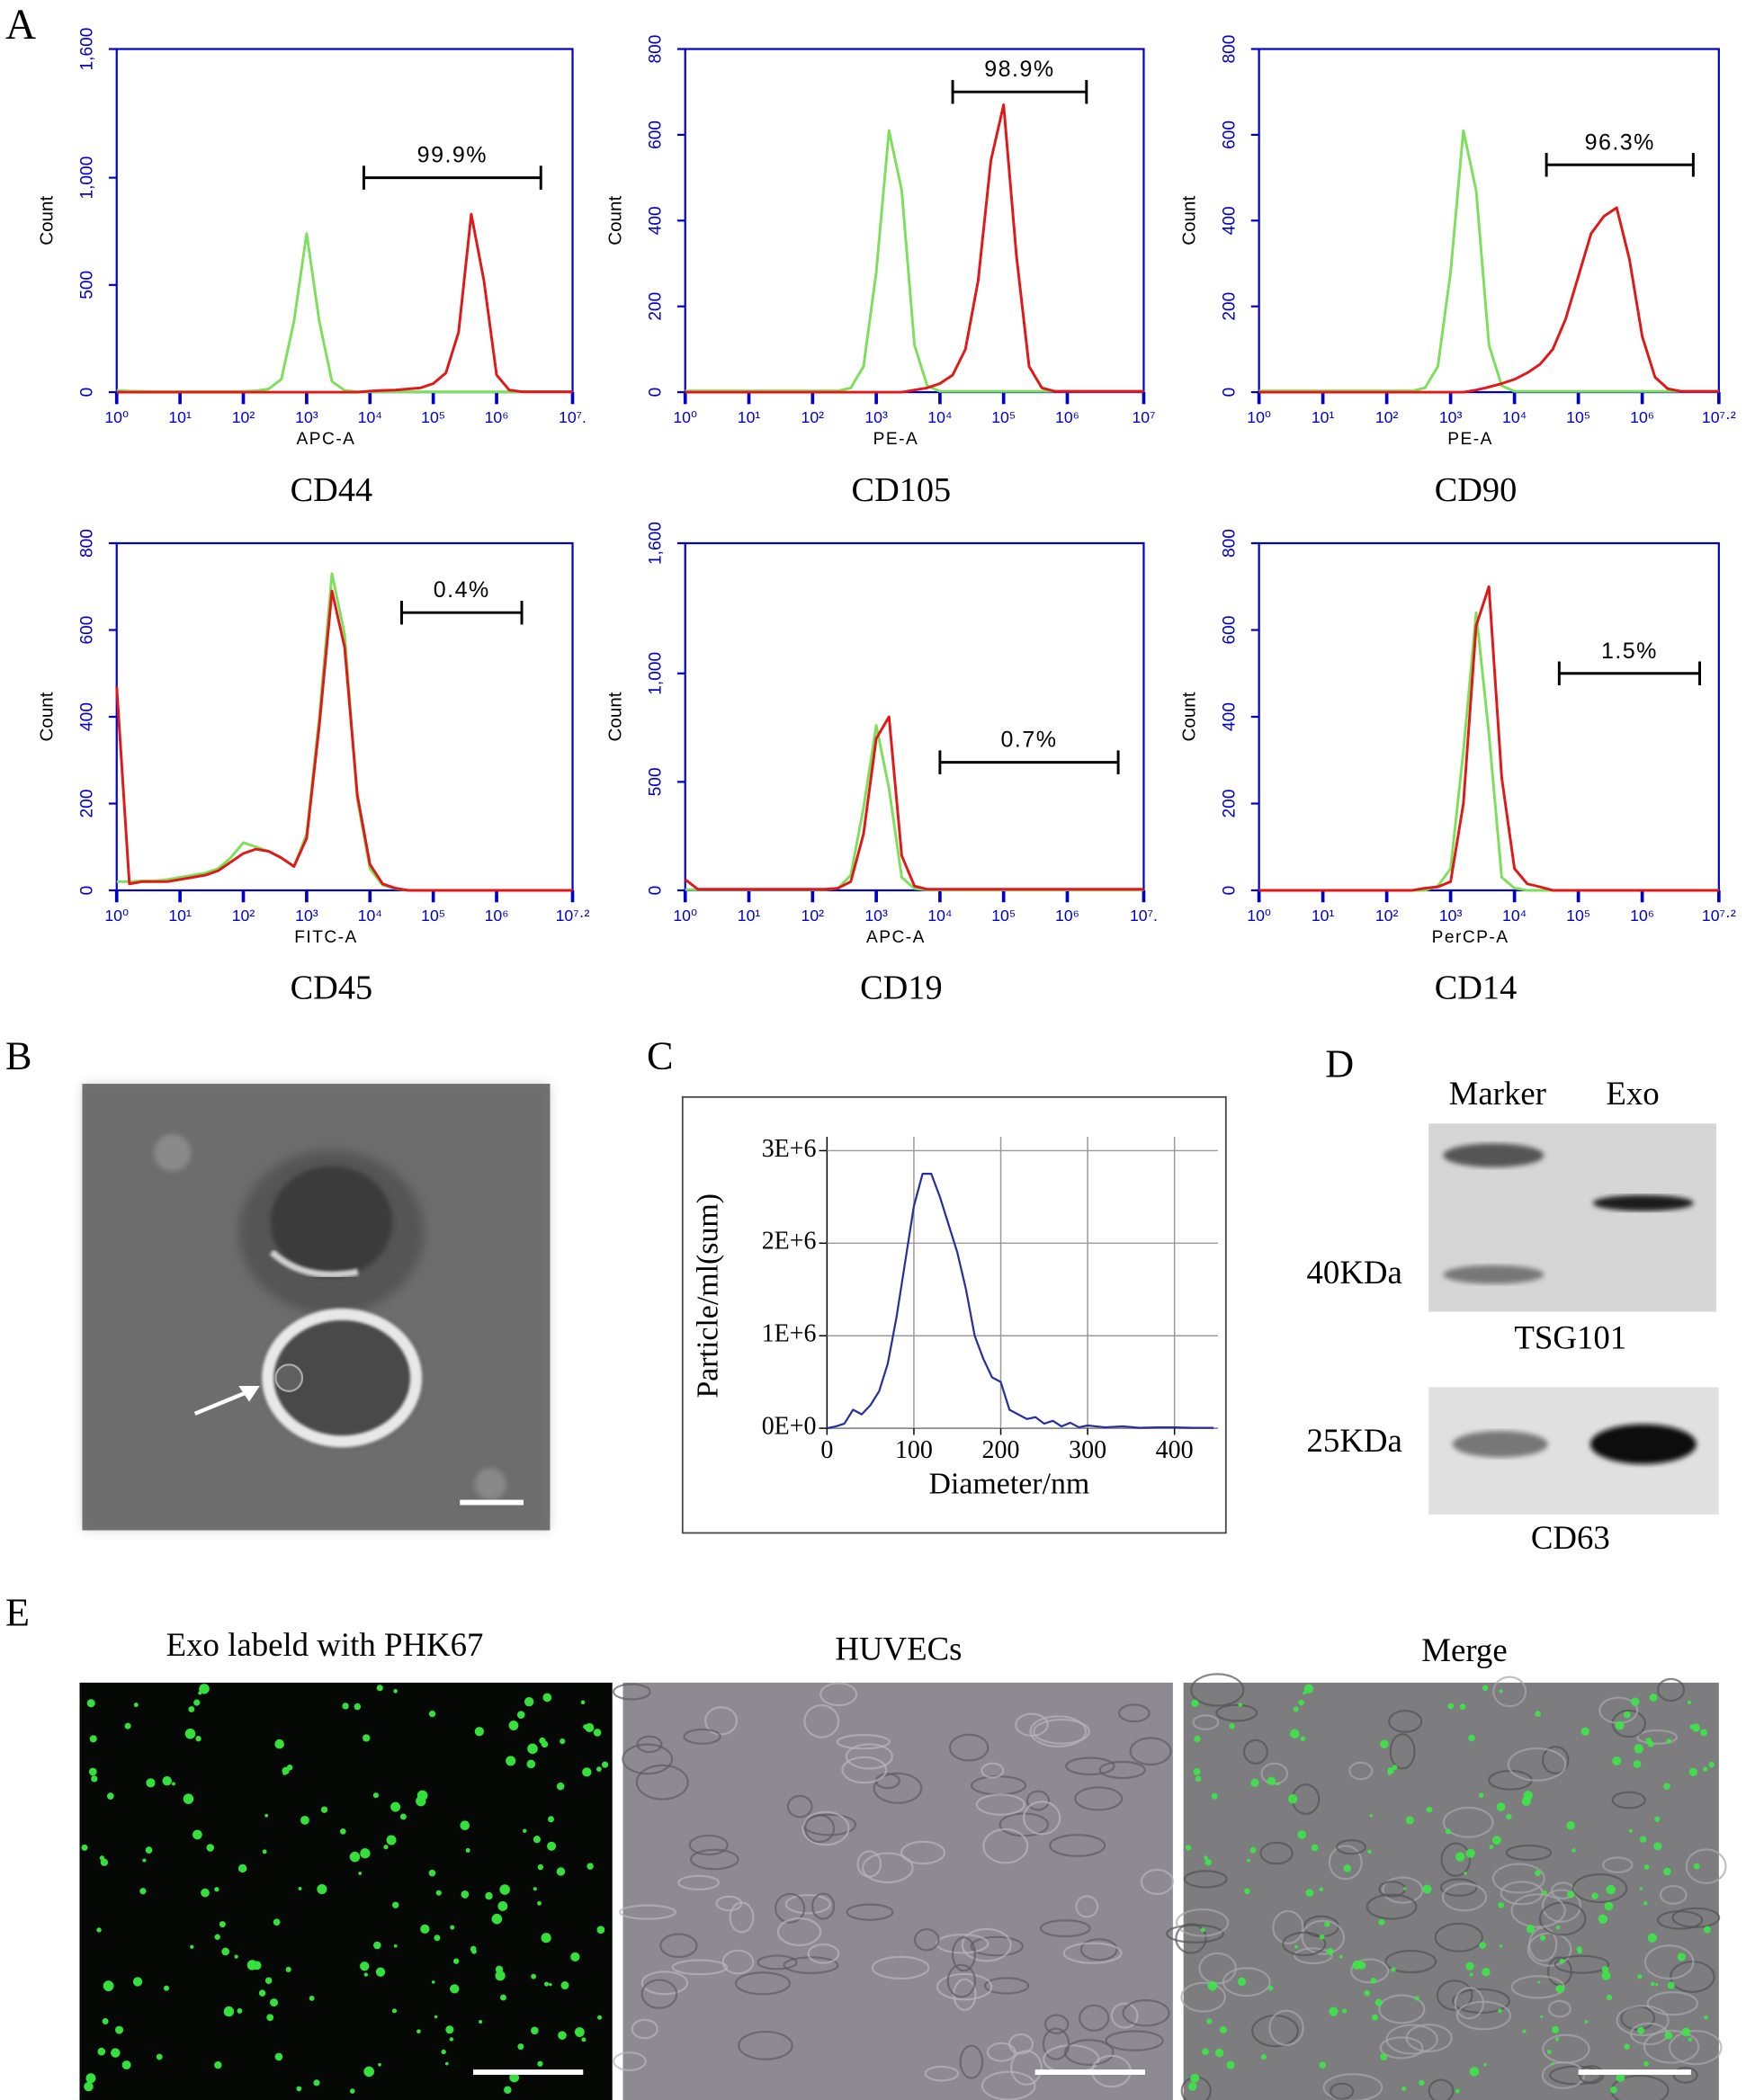 This screenshot has width=1764, height=2100. Describe the element at coordinates (325, 1644) in the screenshot. I see `image-title: Exo labeld with PHK67` at that location.